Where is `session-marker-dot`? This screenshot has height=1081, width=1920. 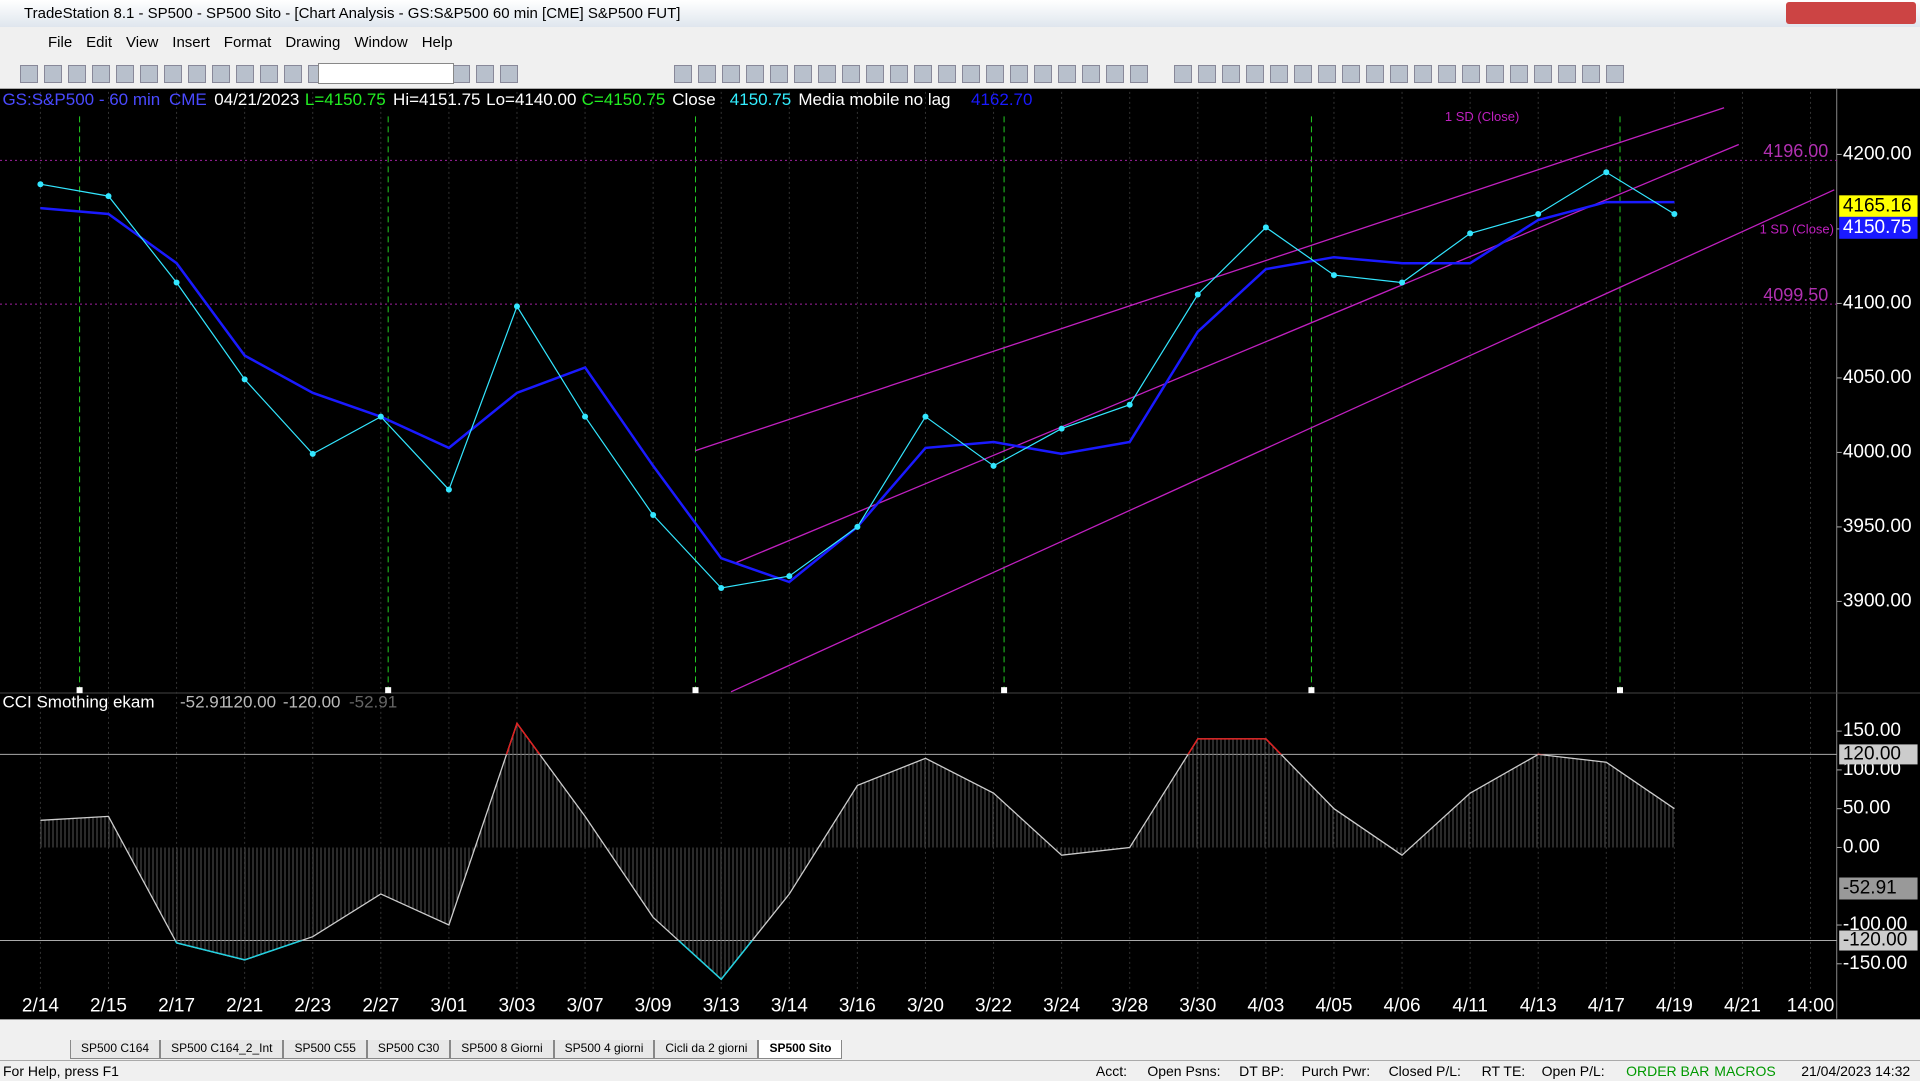
session-marker-dot is located at coordinates (695, 690).